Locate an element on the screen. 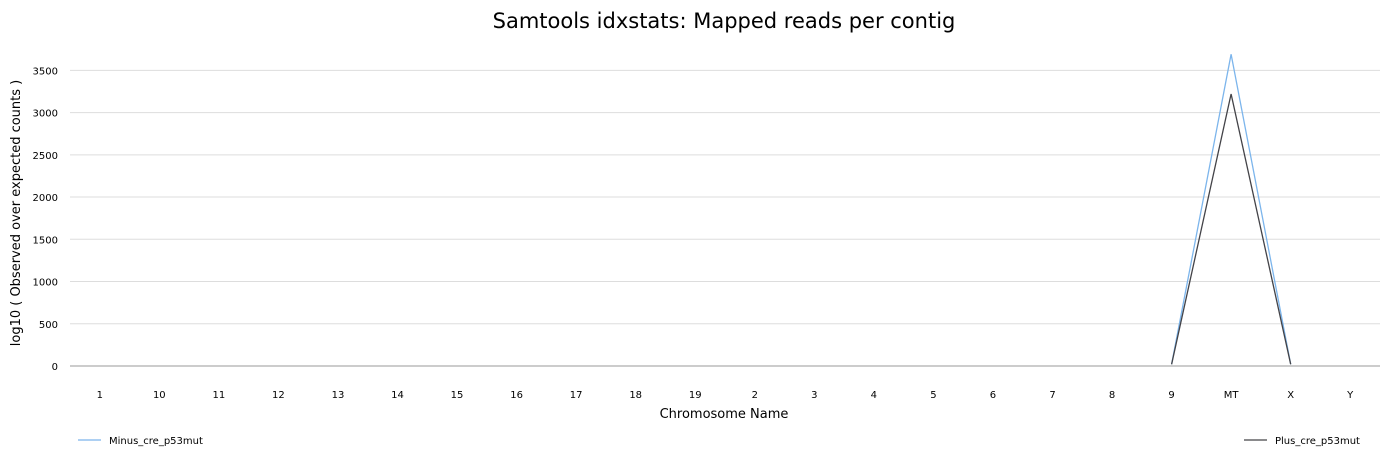  x-tick-label: 10 is located at coordinates (159, 395).